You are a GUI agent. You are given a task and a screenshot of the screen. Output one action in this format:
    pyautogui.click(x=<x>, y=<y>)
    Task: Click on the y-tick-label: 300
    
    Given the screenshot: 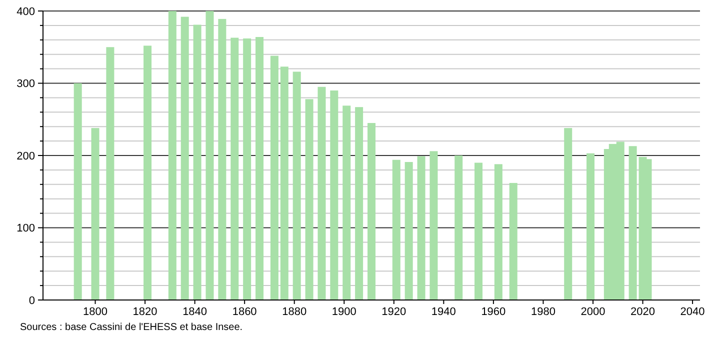 What is the action you would take?
    pyautogui.click(x=25, y=84)
    